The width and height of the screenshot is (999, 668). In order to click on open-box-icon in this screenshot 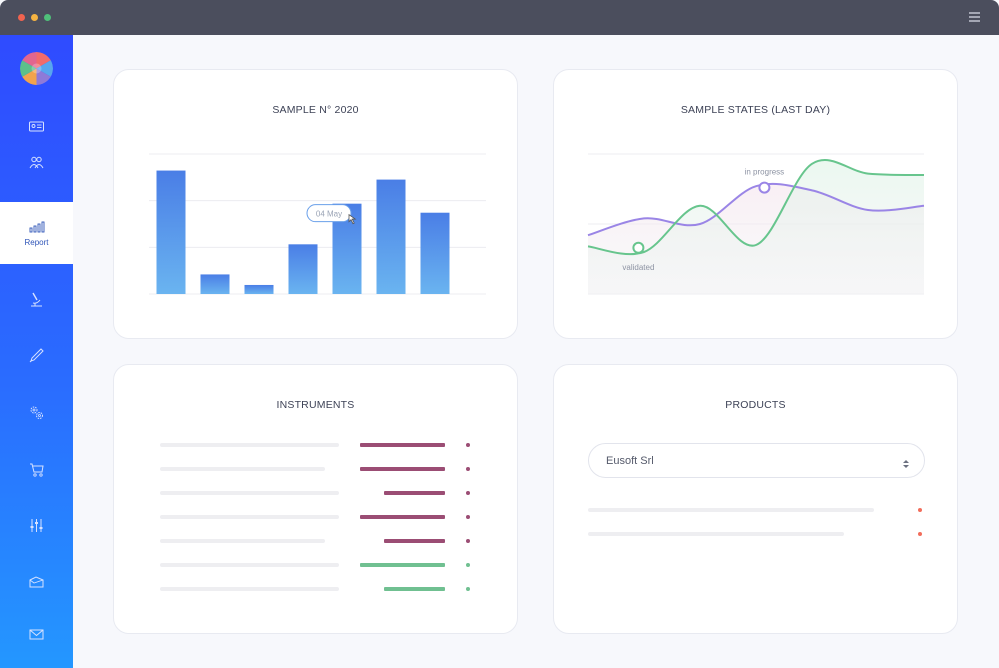, I will do `click(36, 581)`.